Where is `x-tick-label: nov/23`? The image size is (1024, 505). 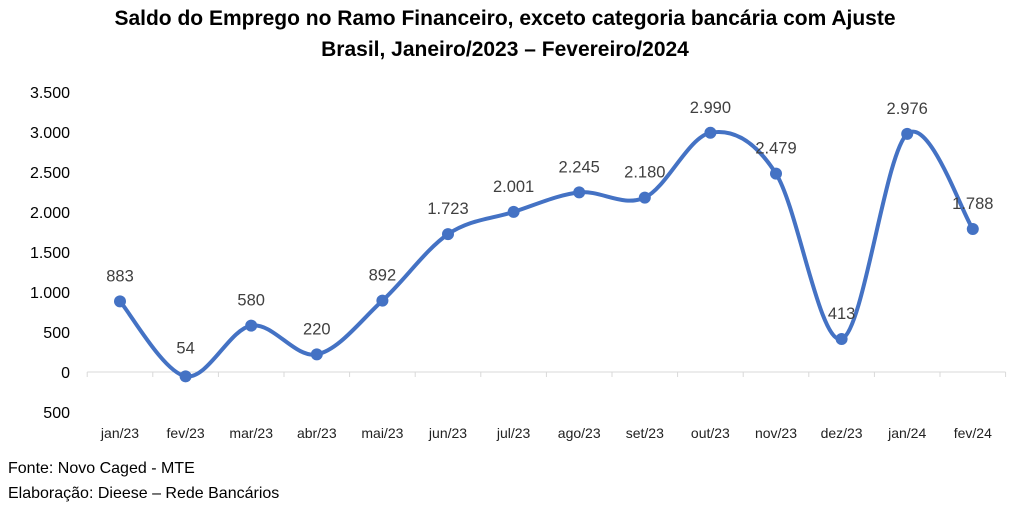 x-tick-label: nov/23 is located at coordinates (776, 433).